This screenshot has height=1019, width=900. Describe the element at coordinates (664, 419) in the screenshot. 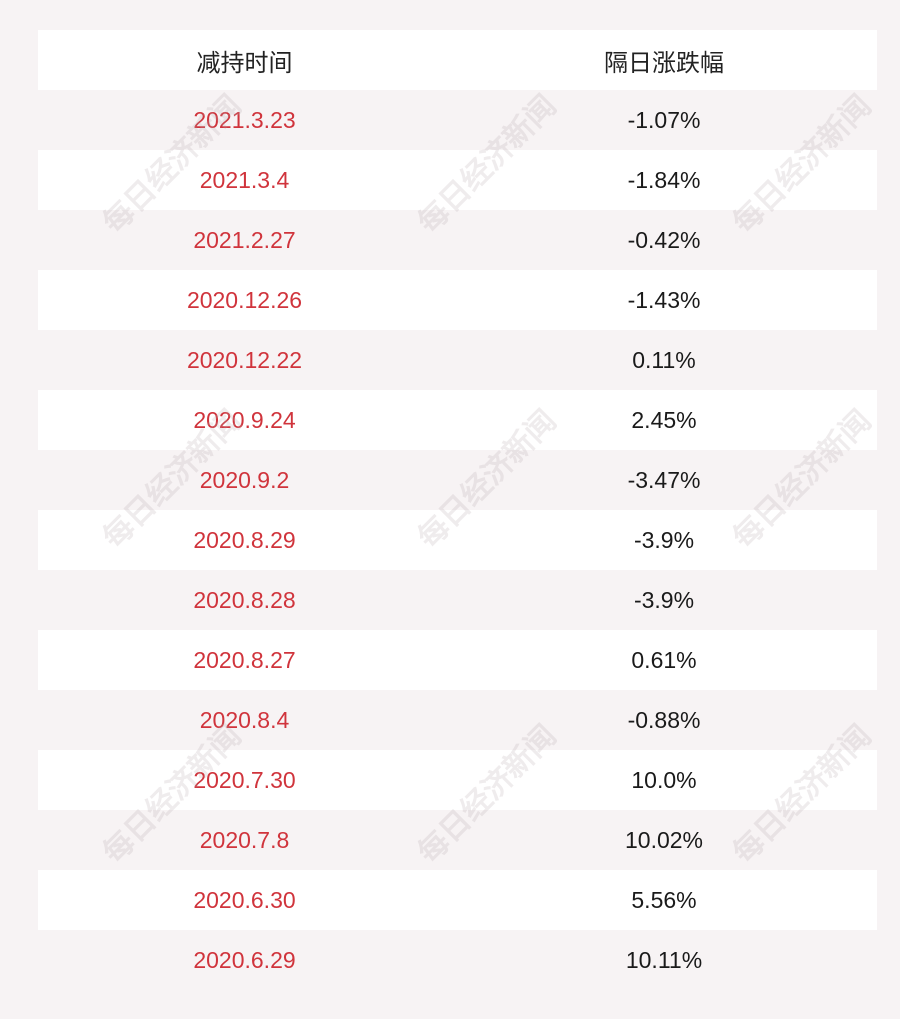

I see `change-cell: 2.45%` at that location.